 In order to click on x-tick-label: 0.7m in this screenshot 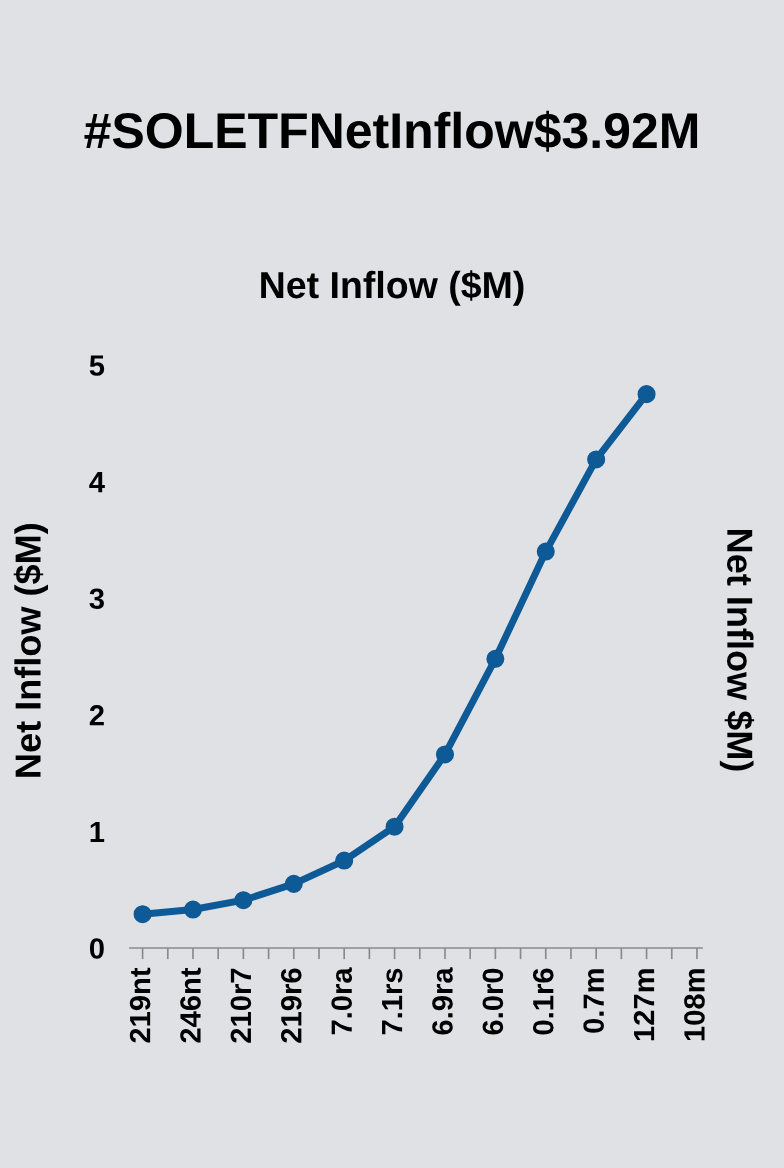, I will do `click(593, 1001)`.